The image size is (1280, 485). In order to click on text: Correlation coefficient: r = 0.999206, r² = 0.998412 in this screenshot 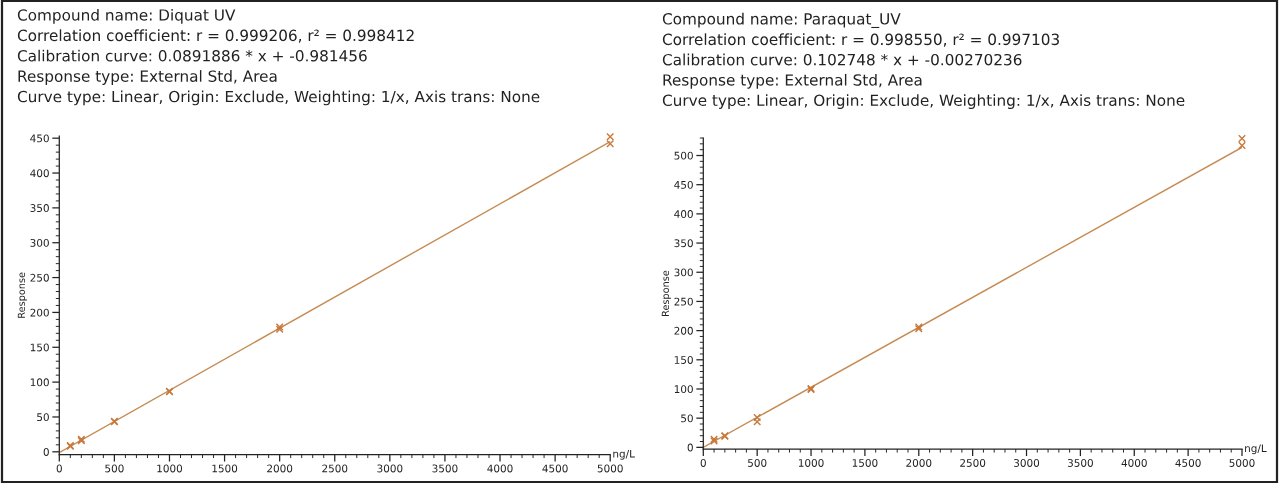, I will do `click(215, 36)`.